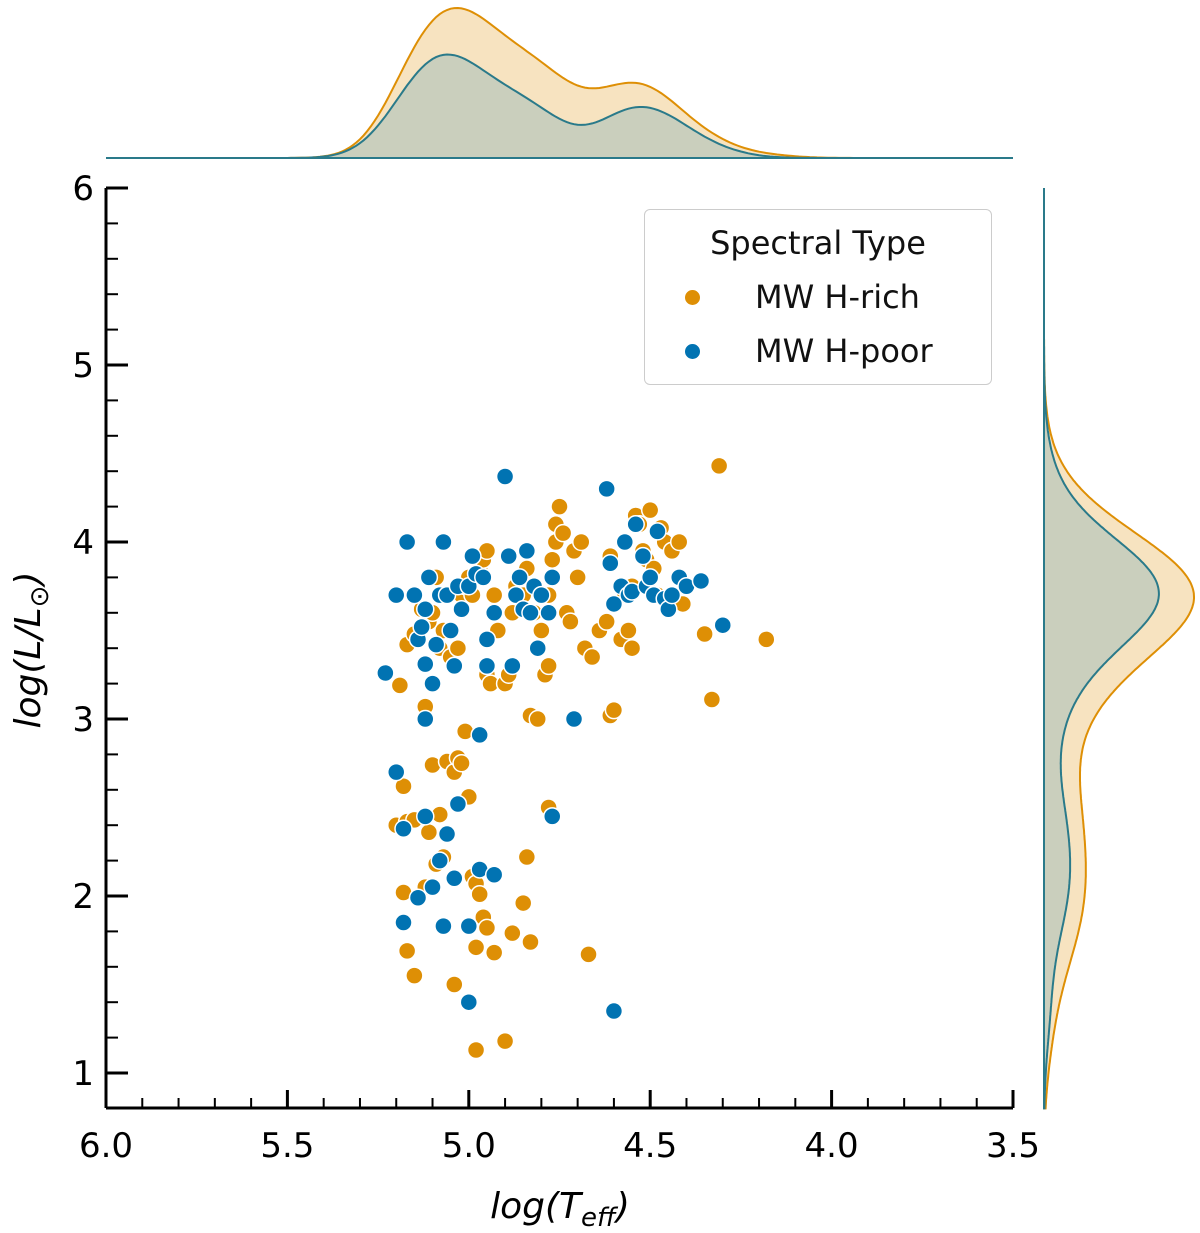 The image size is (1200, 1233). I want to click on y-tick-label: 3, so click(83, 720).